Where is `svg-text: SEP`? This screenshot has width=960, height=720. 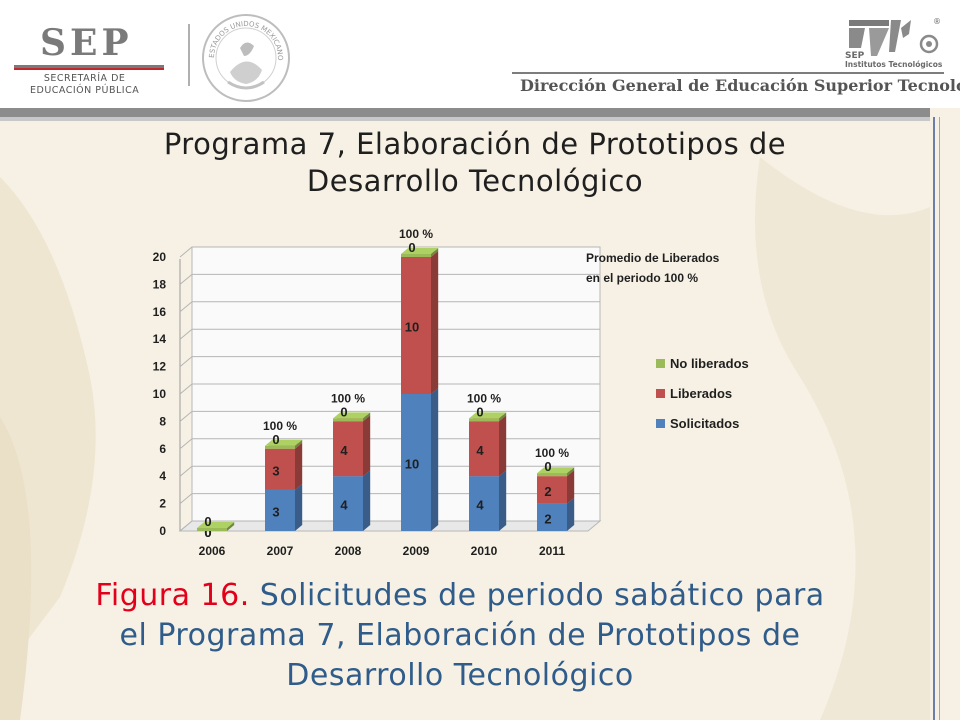
svg-text: SEP is located at coordinates (855, 56).